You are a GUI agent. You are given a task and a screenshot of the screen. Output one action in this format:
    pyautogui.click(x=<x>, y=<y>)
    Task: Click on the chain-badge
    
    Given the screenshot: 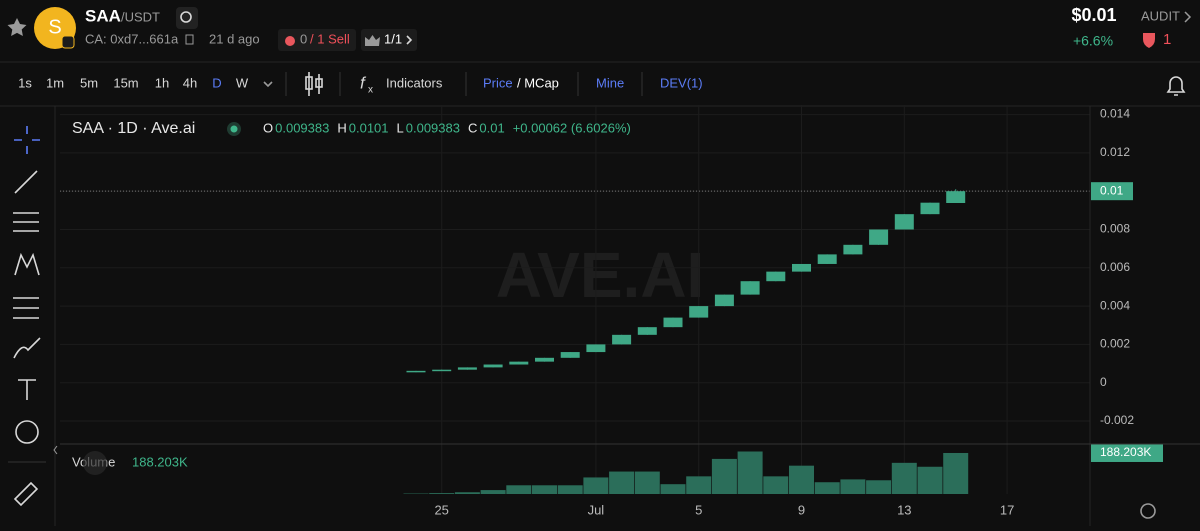 What is the action you would take?
    pyautogui.click(x=68, y=42)
    